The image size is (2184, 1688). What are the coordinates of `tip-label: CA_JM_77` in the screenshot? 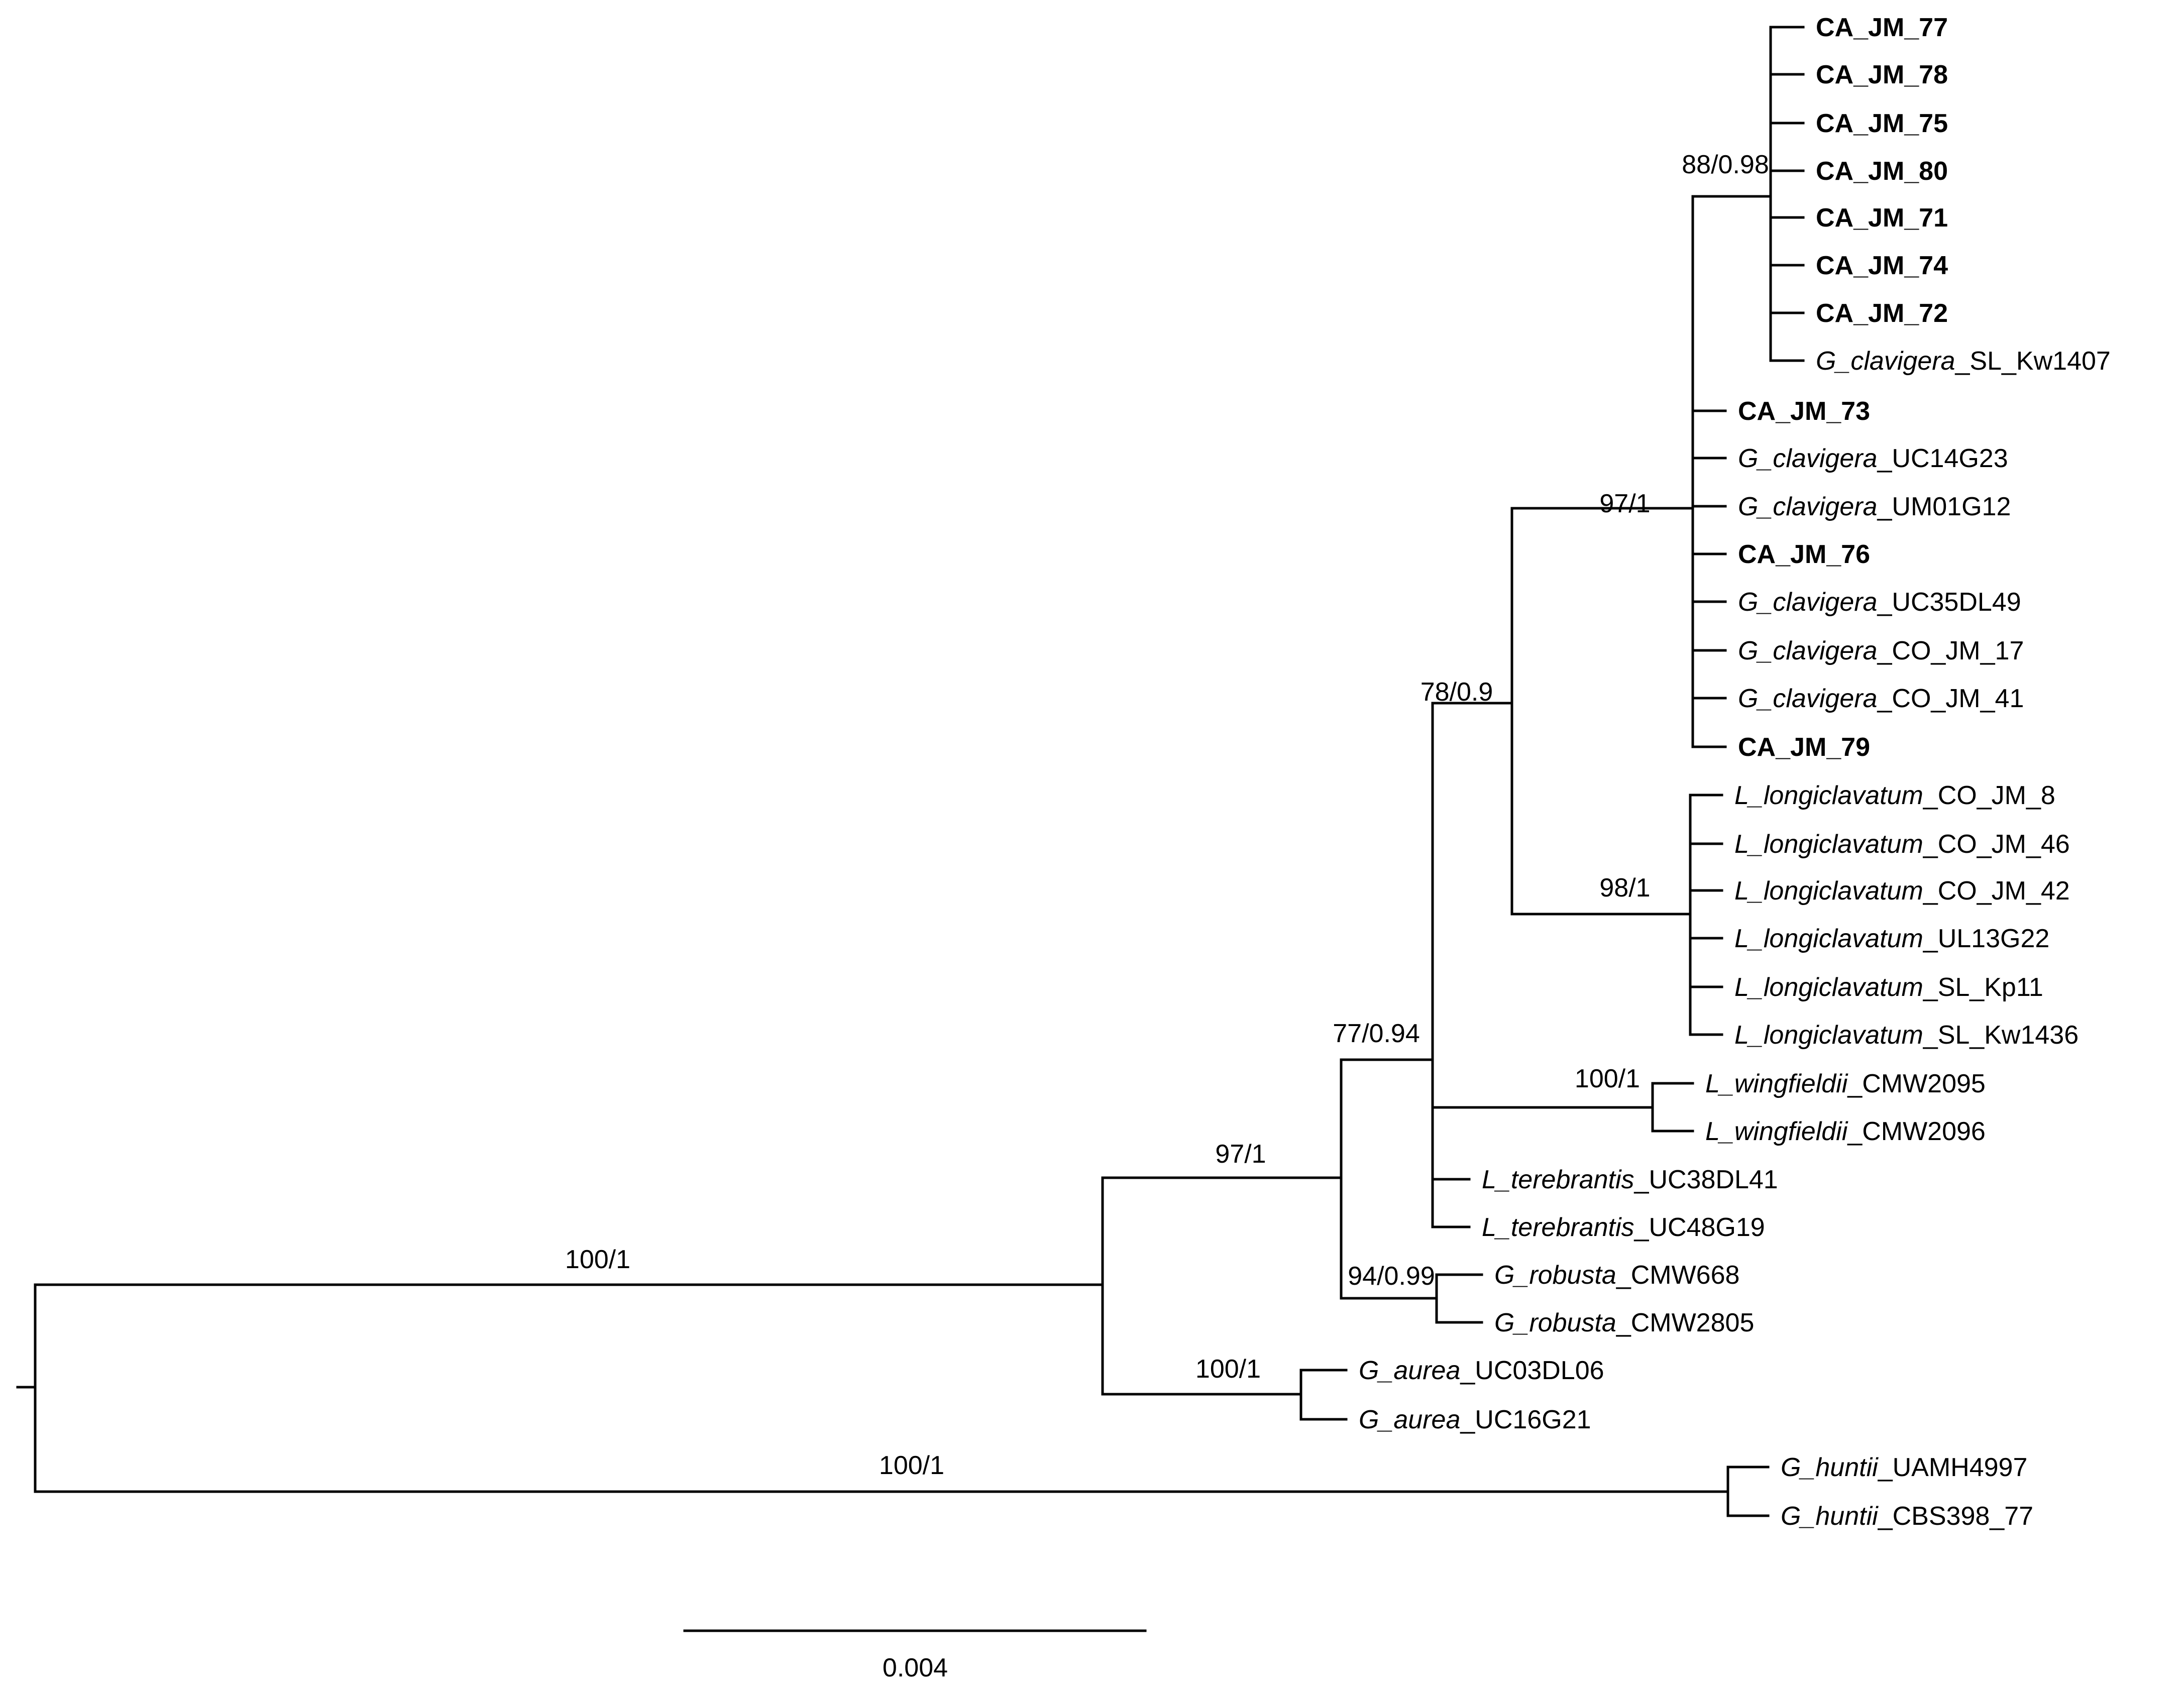 It's located at (1882, 27).